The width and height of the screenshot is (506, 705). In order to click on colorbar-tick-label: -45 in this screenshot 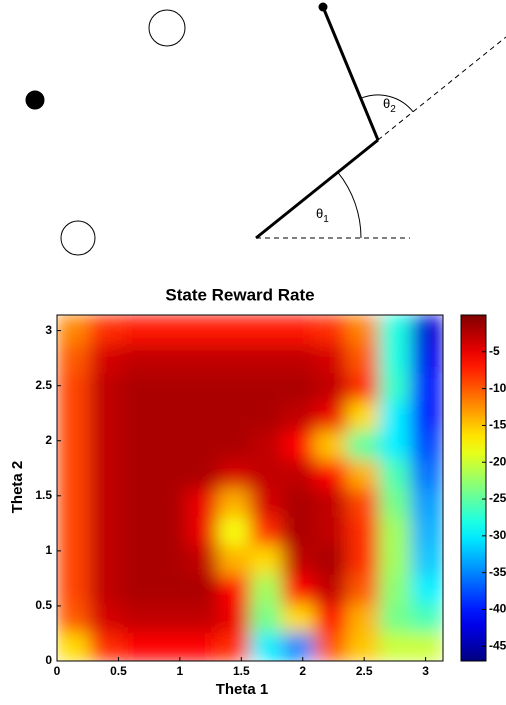, I will do `click(497, 645)`.